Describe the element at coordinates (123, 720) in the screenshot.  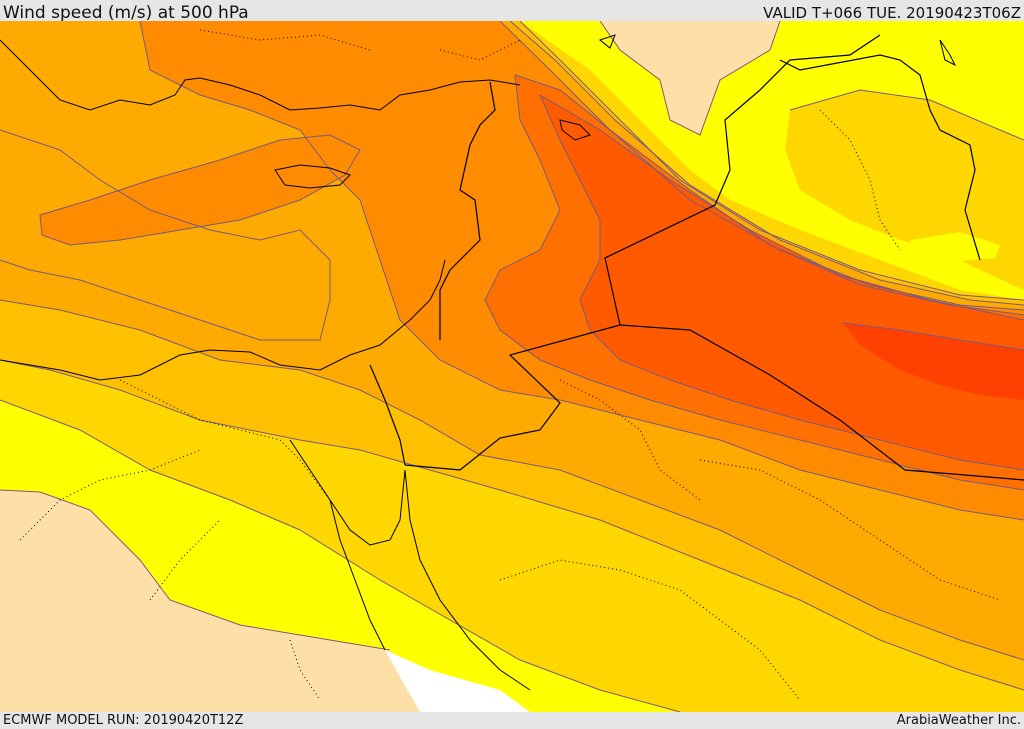
I see `model-run-label: ECMWF MODEL RUN: 20190420T12Z` at that location.